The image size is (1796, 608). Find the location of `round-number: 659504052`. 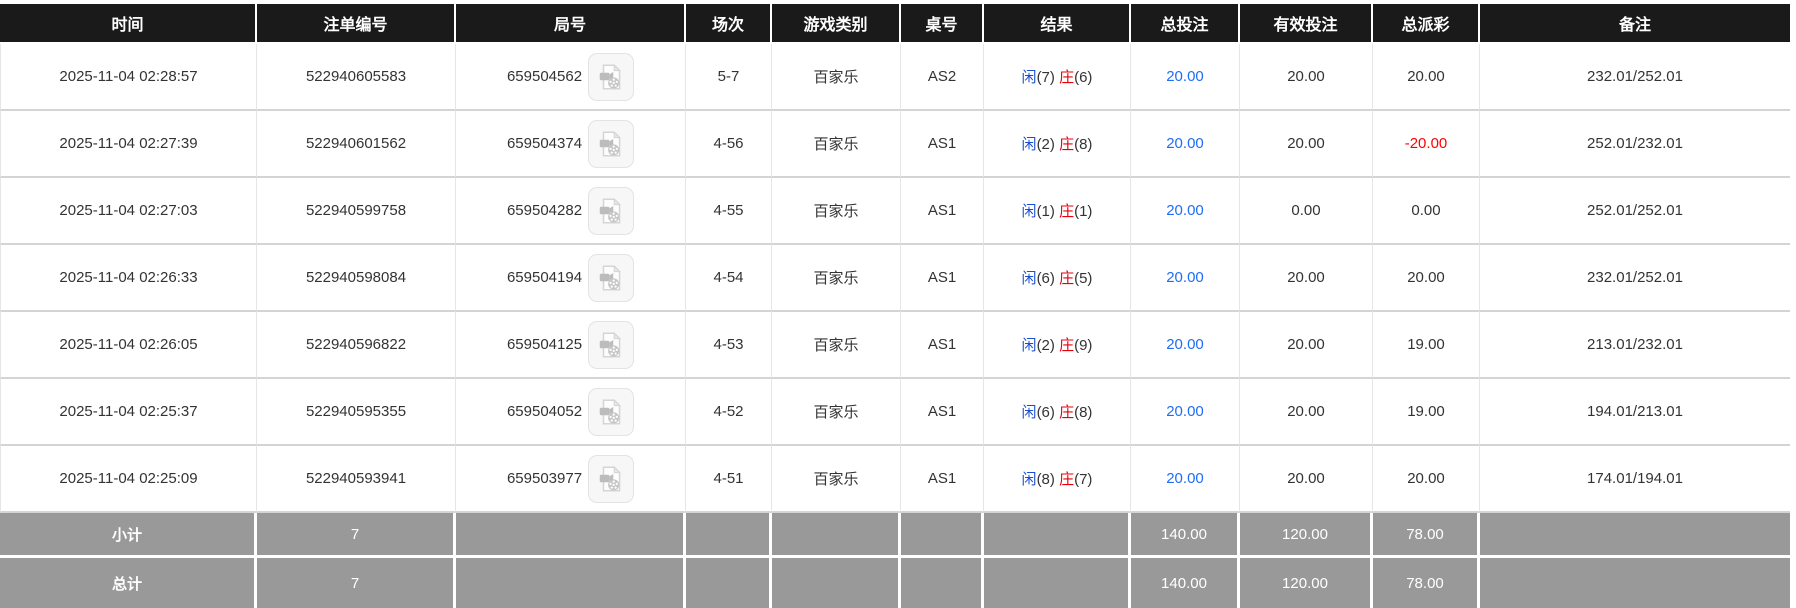

round-number: 659504052 is located at coordinates (544, 411).